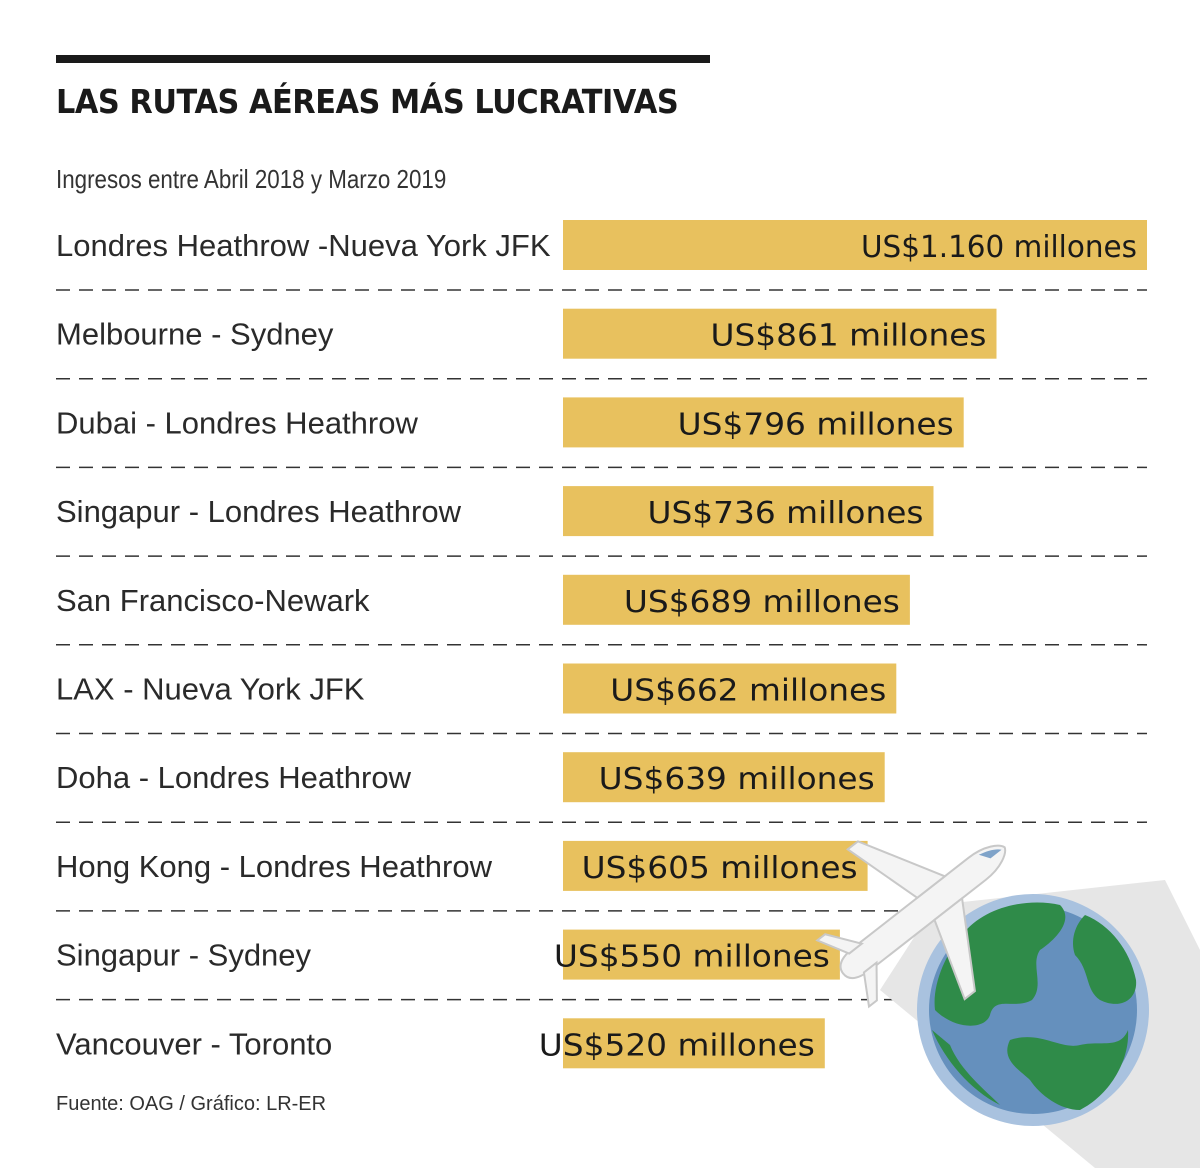  Describe the element at coordinates (999, 247) in the screenshot. I see `value-label: US$1.160 millones` at that location.